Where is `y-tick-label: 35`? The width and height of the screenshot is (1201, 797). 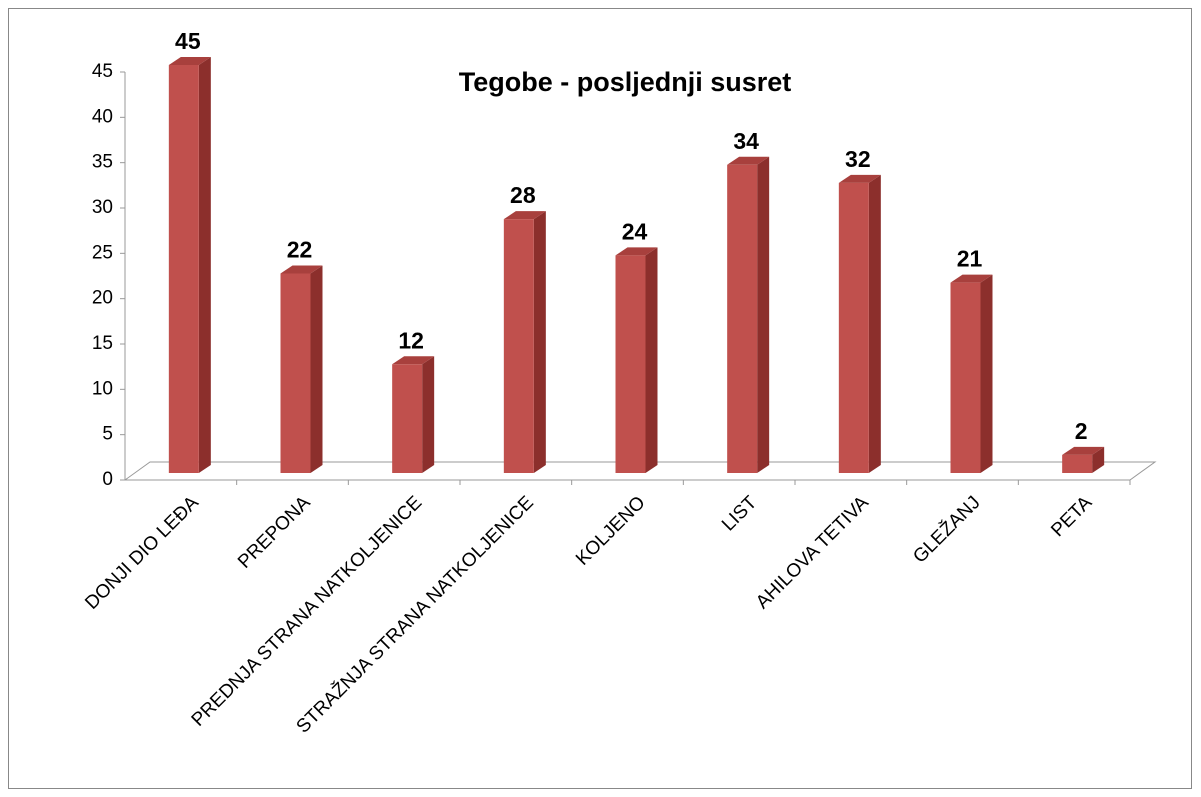 y-tick-label: 35 is located at coordinates (102, 162).